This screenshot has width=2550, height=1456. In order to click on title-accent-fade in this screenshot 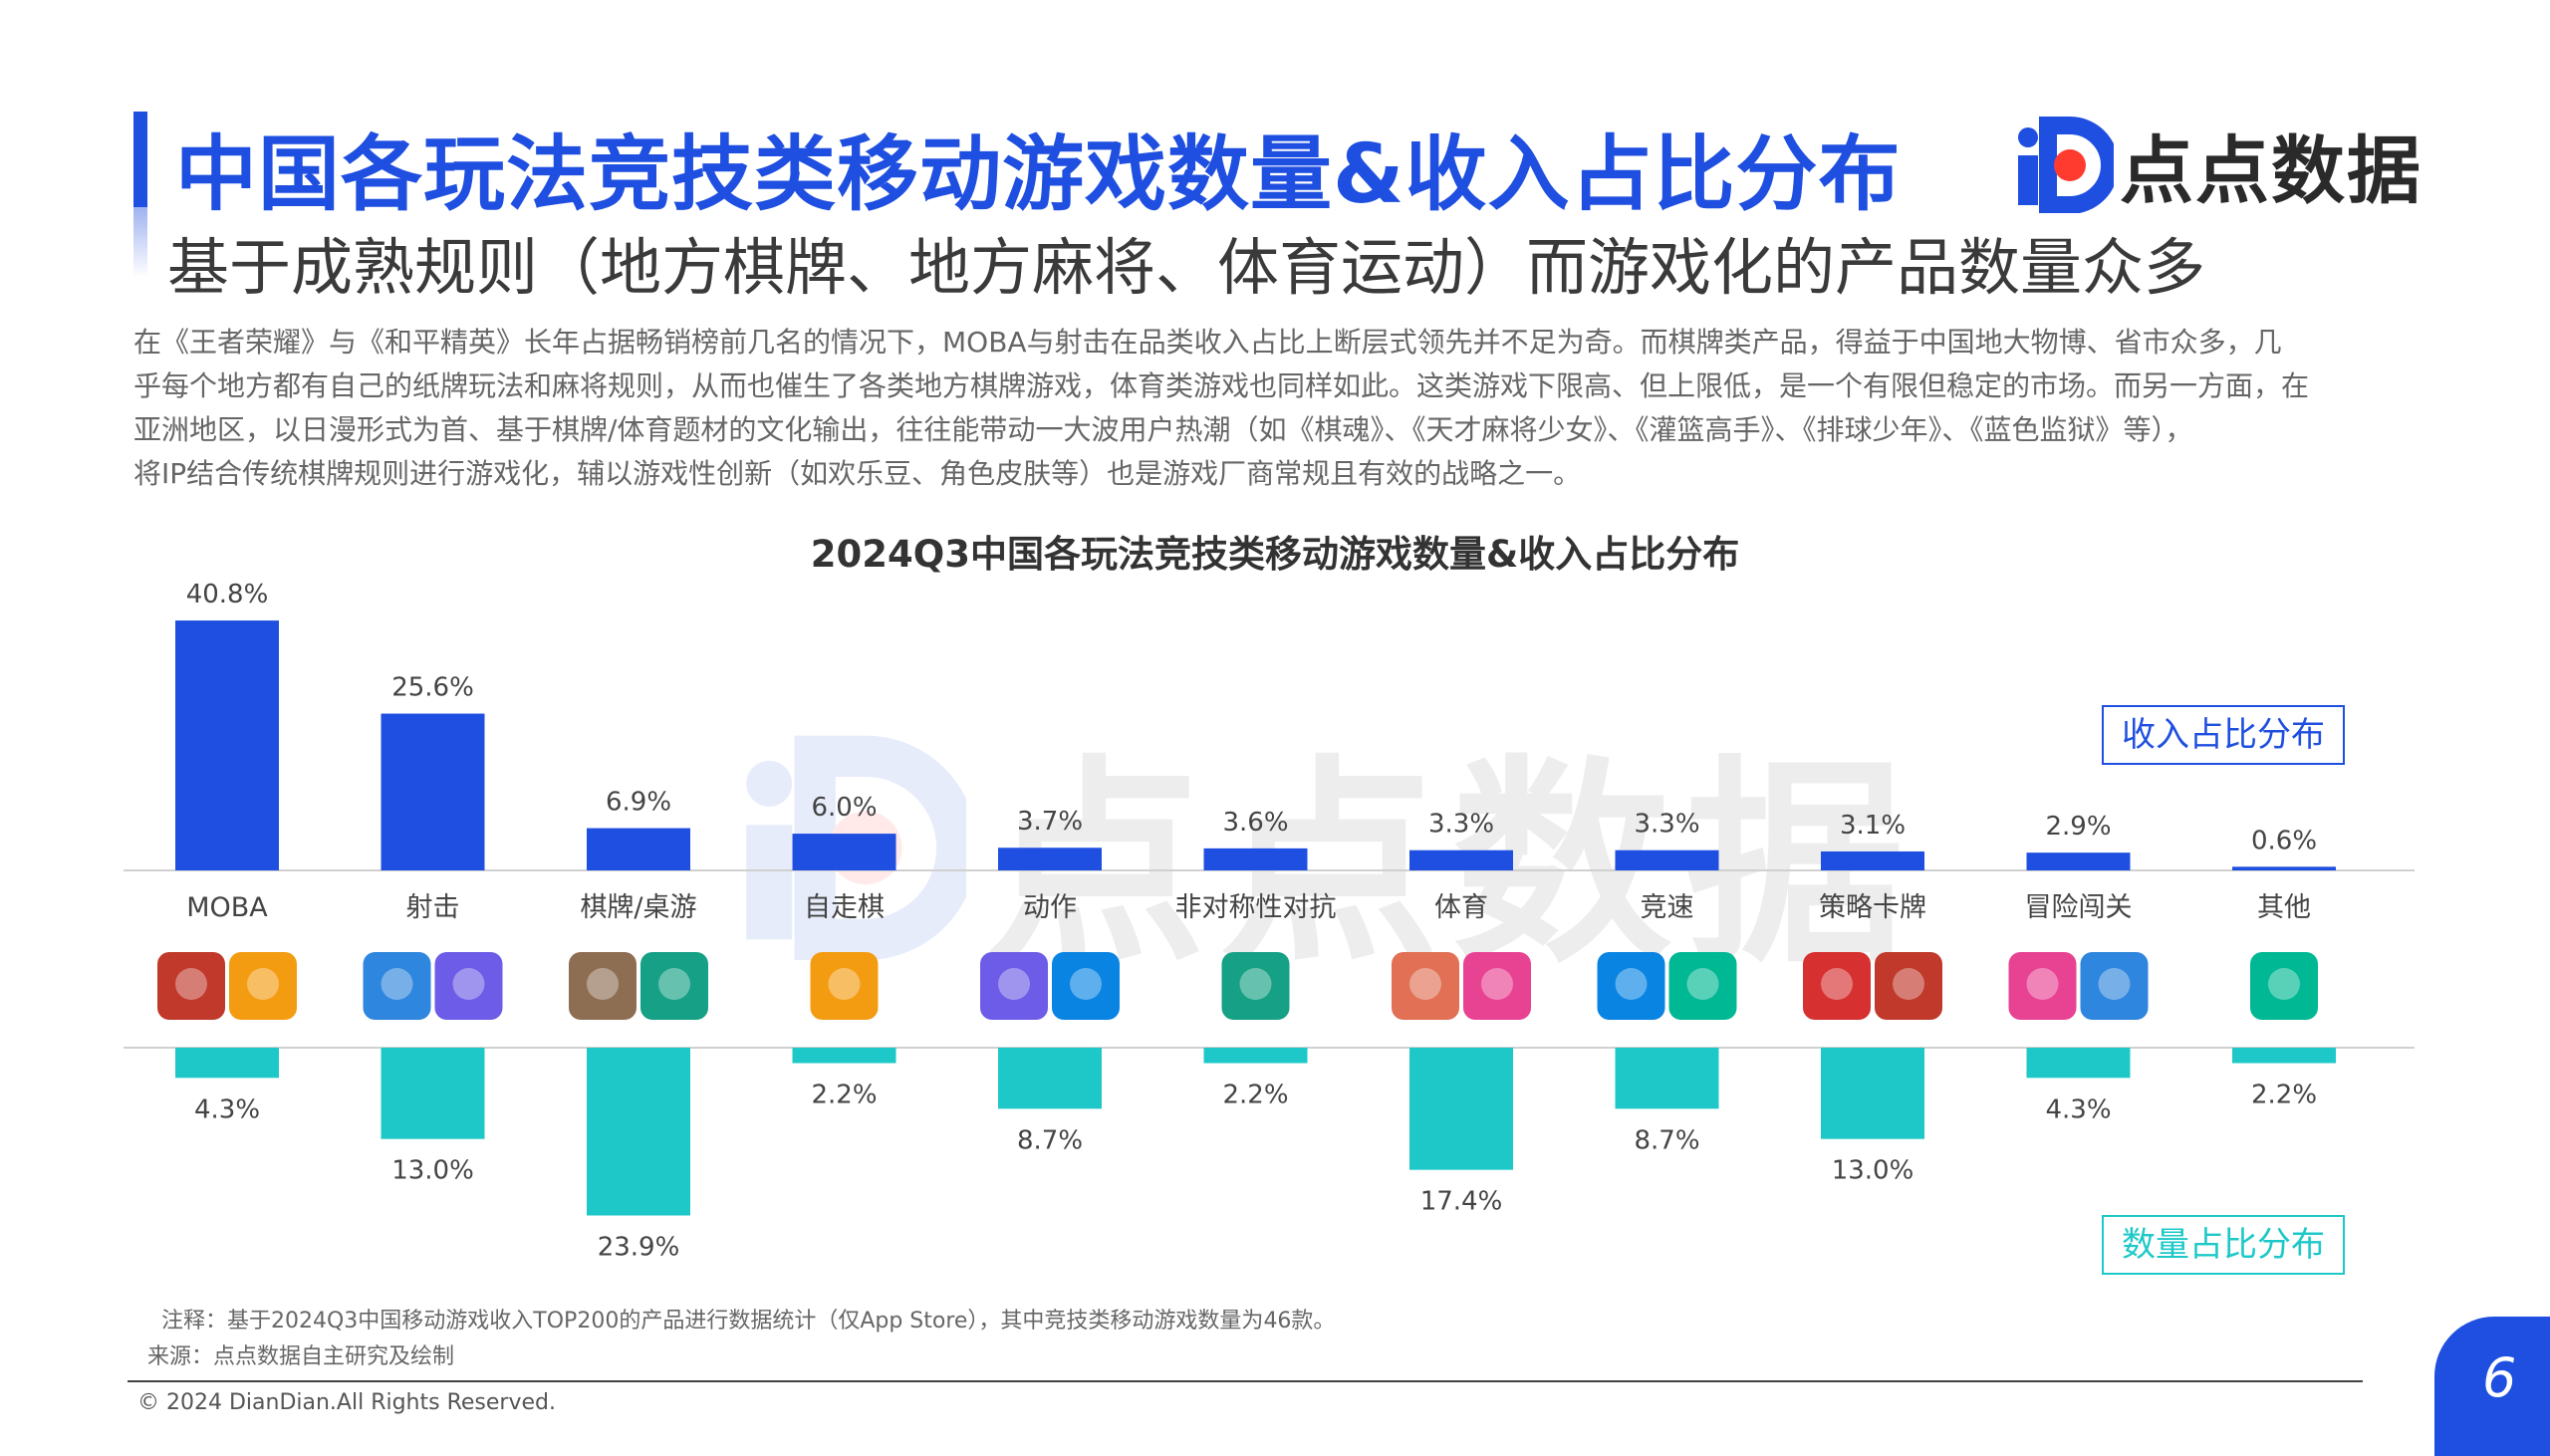, I will do `click(140, 242)`.